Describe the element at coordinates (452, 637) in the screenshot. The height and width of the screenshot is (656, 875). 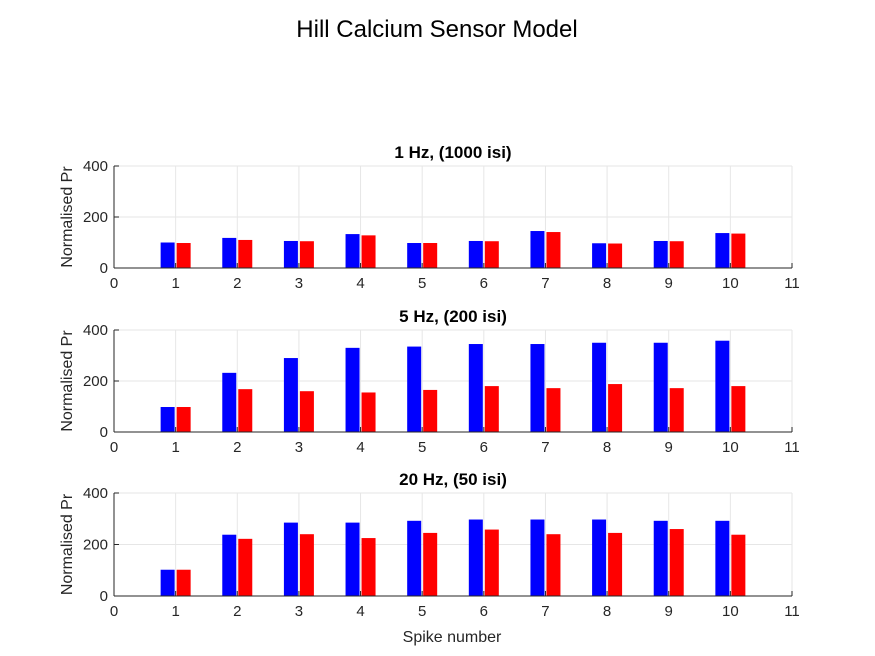
I see `x-axis-label: Spike number` at that location.